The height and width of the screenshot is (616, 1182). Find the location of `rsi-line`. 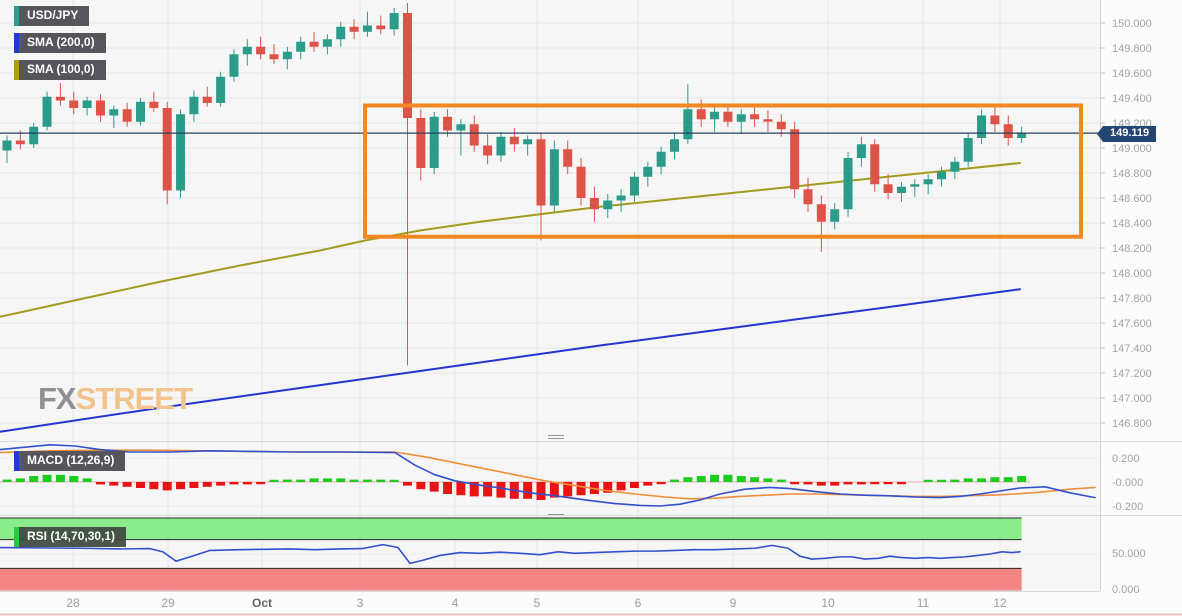

rsi-line is located at coordinates (510, 554).